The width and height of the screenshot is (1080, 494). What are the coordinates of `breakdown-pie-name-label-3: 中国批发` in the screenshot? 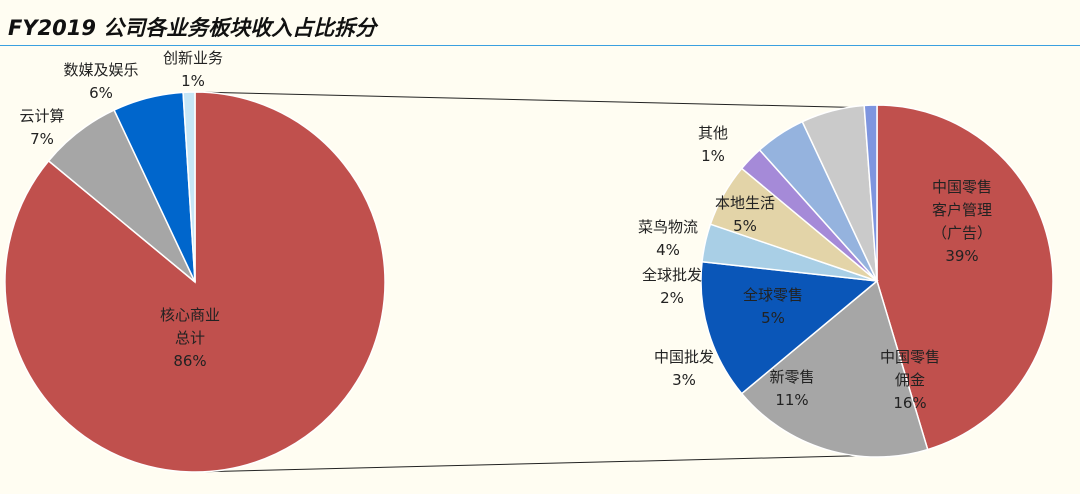 It's located at (684, 357).